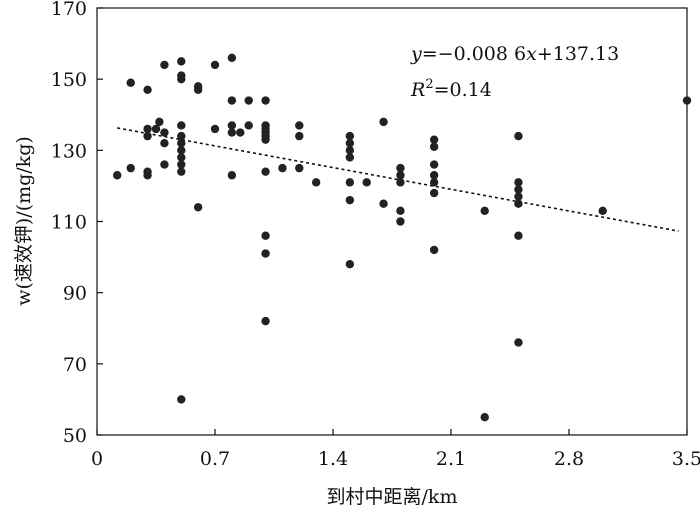  I want to click on y-tick-label: 130, so click(69, 151).